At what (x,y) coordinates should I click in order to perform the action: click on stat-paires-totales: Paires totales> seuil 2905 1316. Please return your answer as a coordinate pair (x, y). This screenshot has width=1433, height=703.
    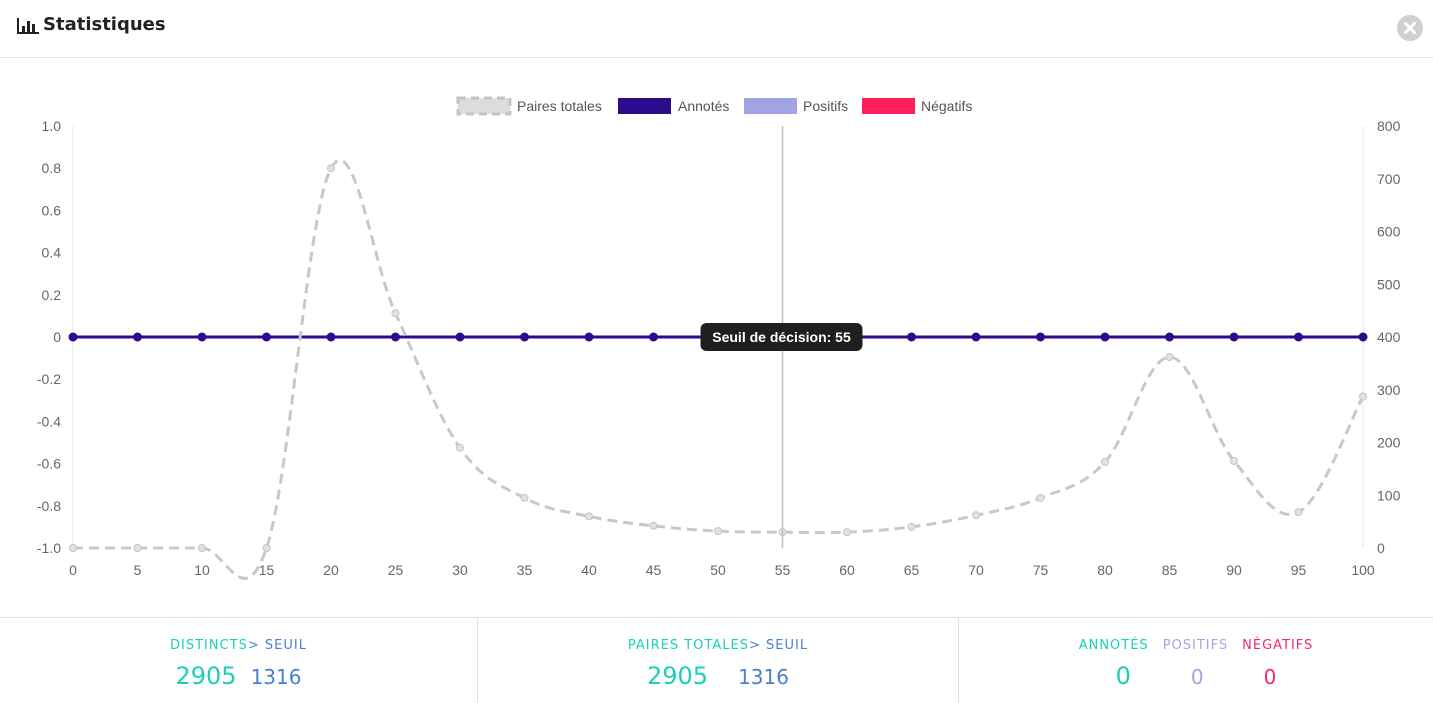
    Looking at the image, I should click on (718, 660).